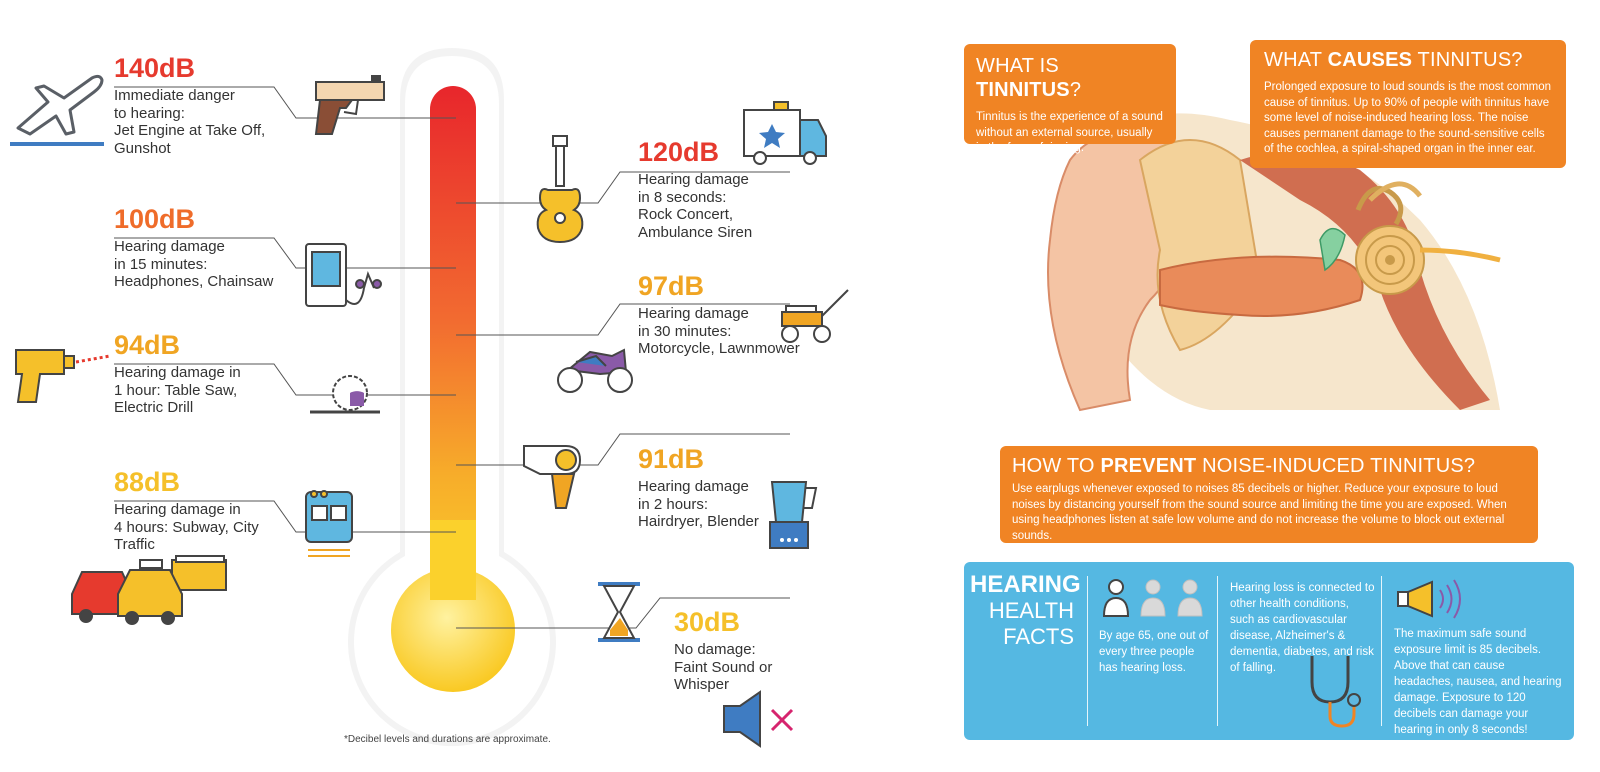 Image resolution: width=1600 pixels, height=772 pixels. What do you see at coordinates (149, 590) in the screenshot?
I see `cars-icon` at bounding box center [149, 590].